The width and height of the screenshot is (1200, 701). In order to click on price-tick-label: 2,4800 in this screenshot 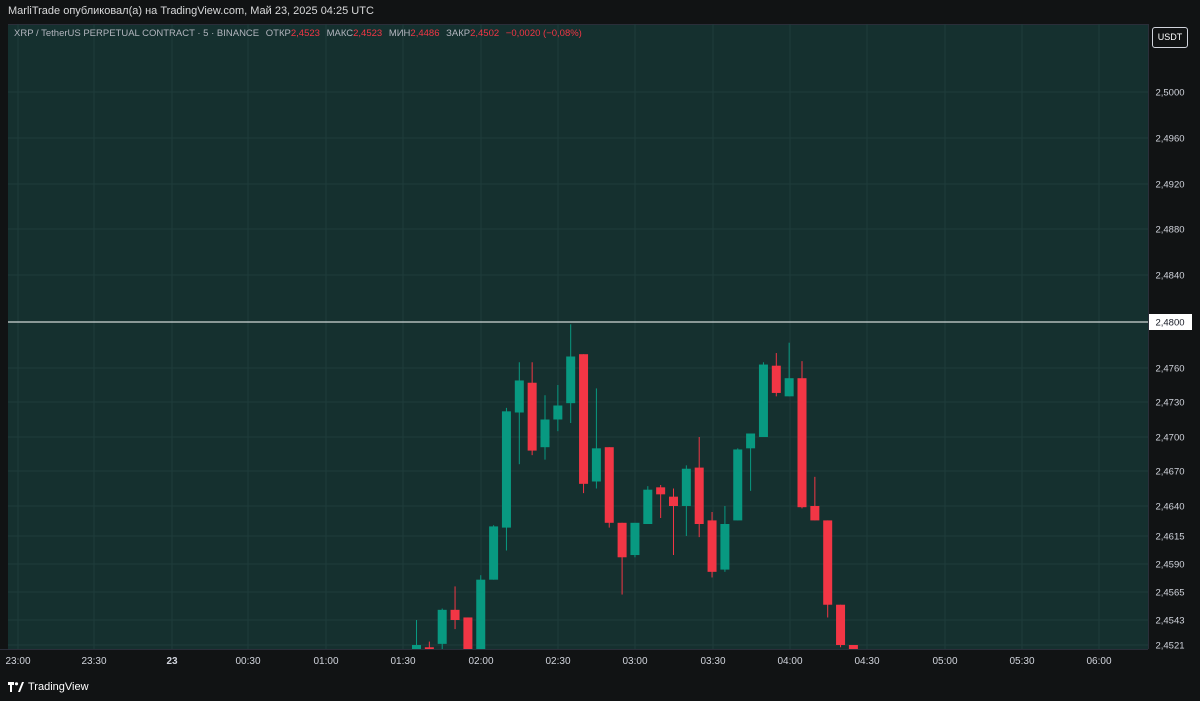, I will do `click(1169, 323)`.